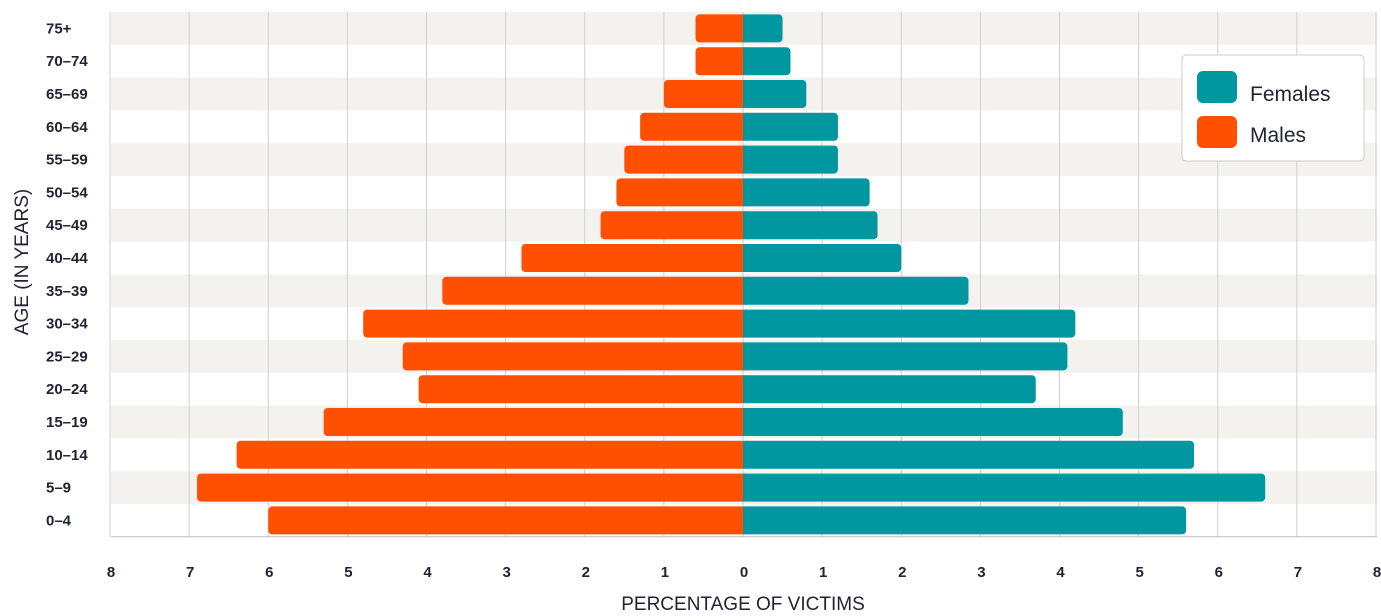  I want to click on y-tick-label: 10–14, so click(67, 455).